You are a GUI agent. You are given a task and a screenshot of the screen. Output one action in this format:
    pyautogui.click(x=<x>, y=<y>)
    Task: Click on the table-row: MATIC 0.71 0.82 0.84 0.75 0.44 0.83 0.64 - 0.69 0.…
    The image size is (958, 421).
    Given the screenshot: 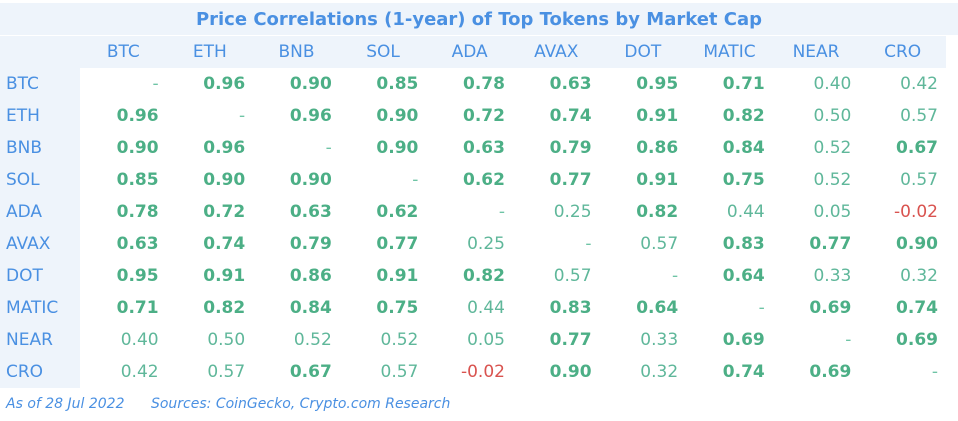 What is the action you would take?
    pyautogui.click(x=473, y=308)
    